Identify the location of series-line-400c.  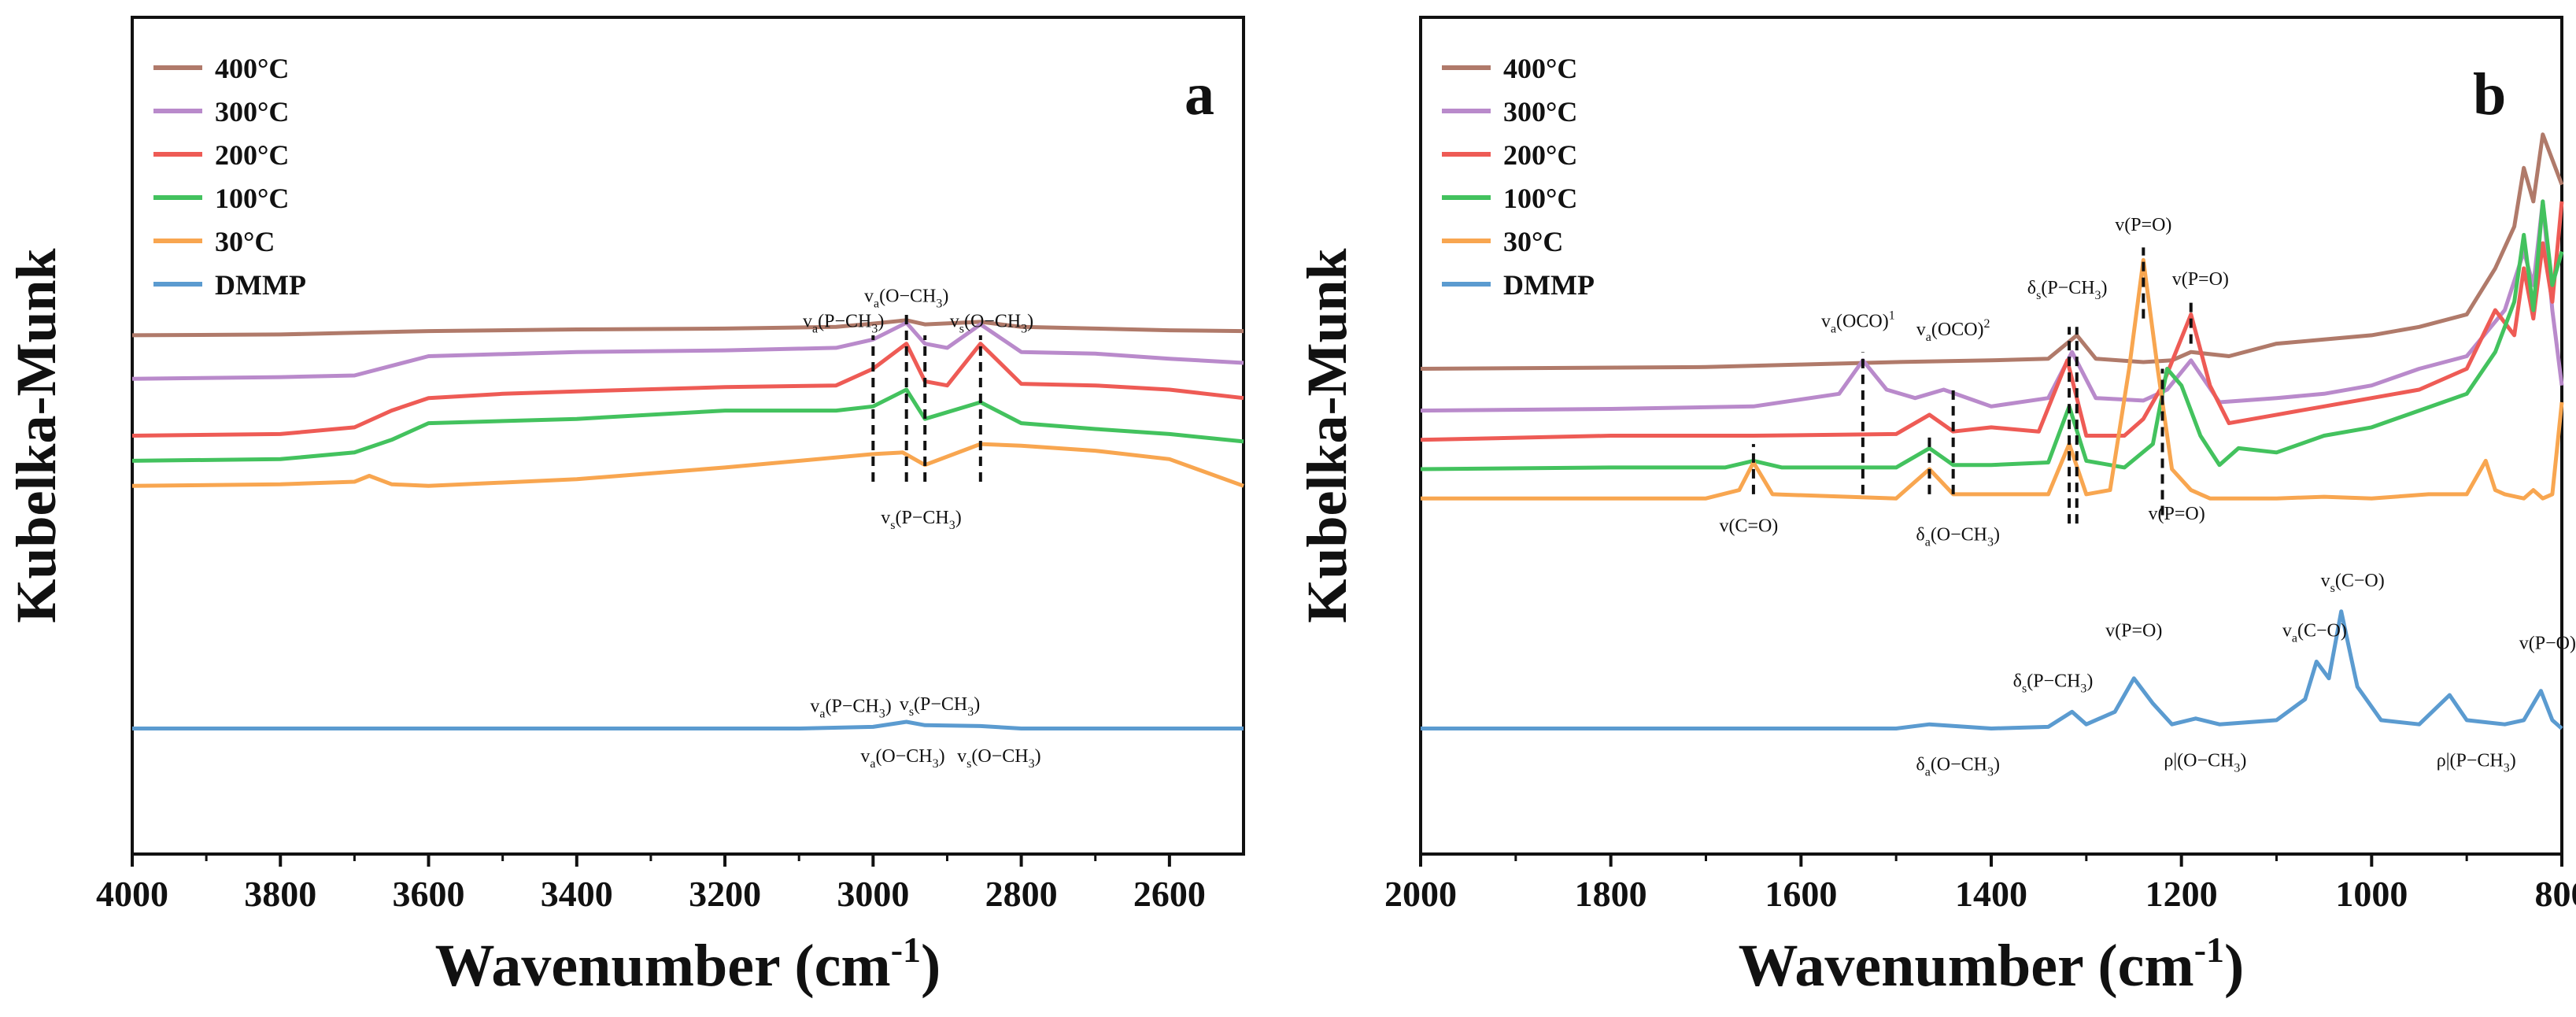
(1991, 252).